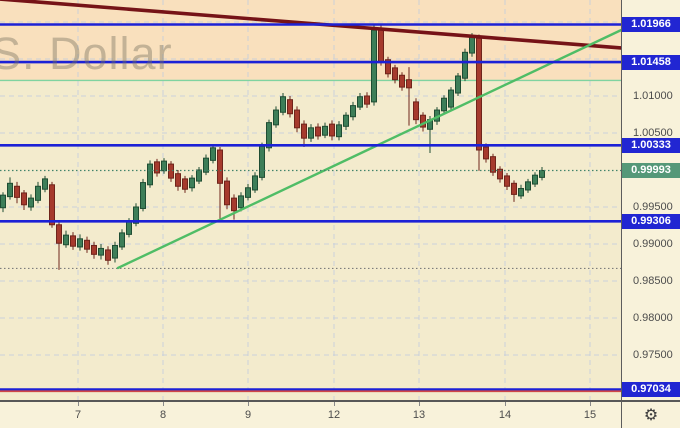  I want to click on time-axis-label: 12, so click(334, 415).